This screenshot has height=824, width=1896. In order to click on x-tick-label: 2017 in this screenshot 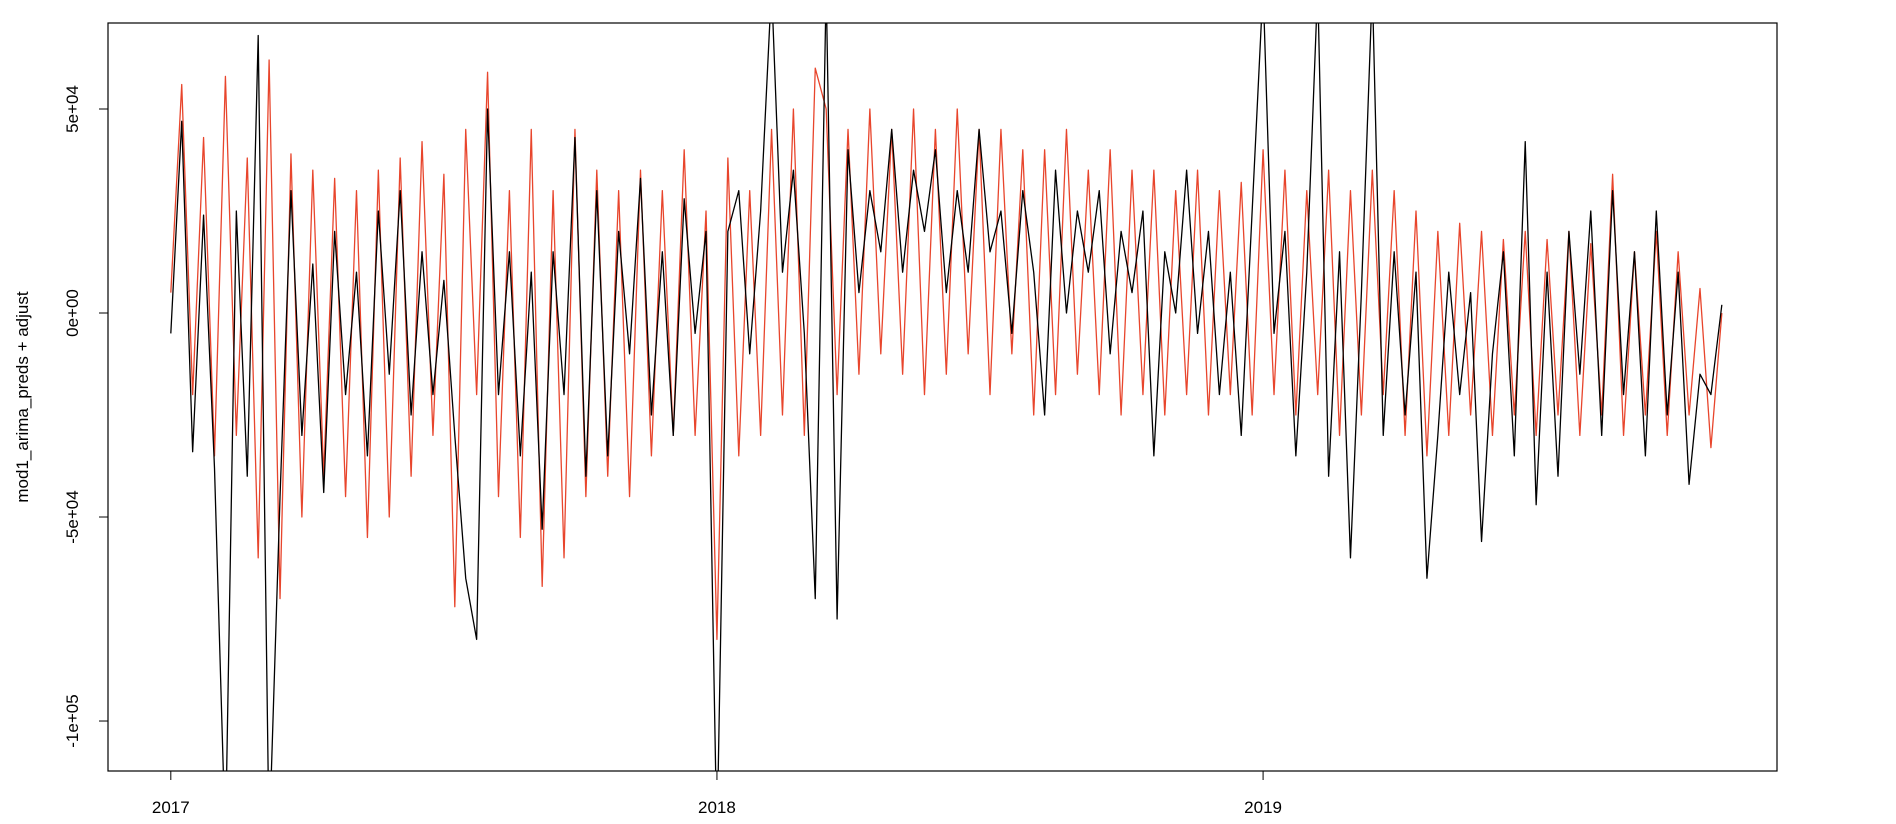, I will do `click(171, 807)`.